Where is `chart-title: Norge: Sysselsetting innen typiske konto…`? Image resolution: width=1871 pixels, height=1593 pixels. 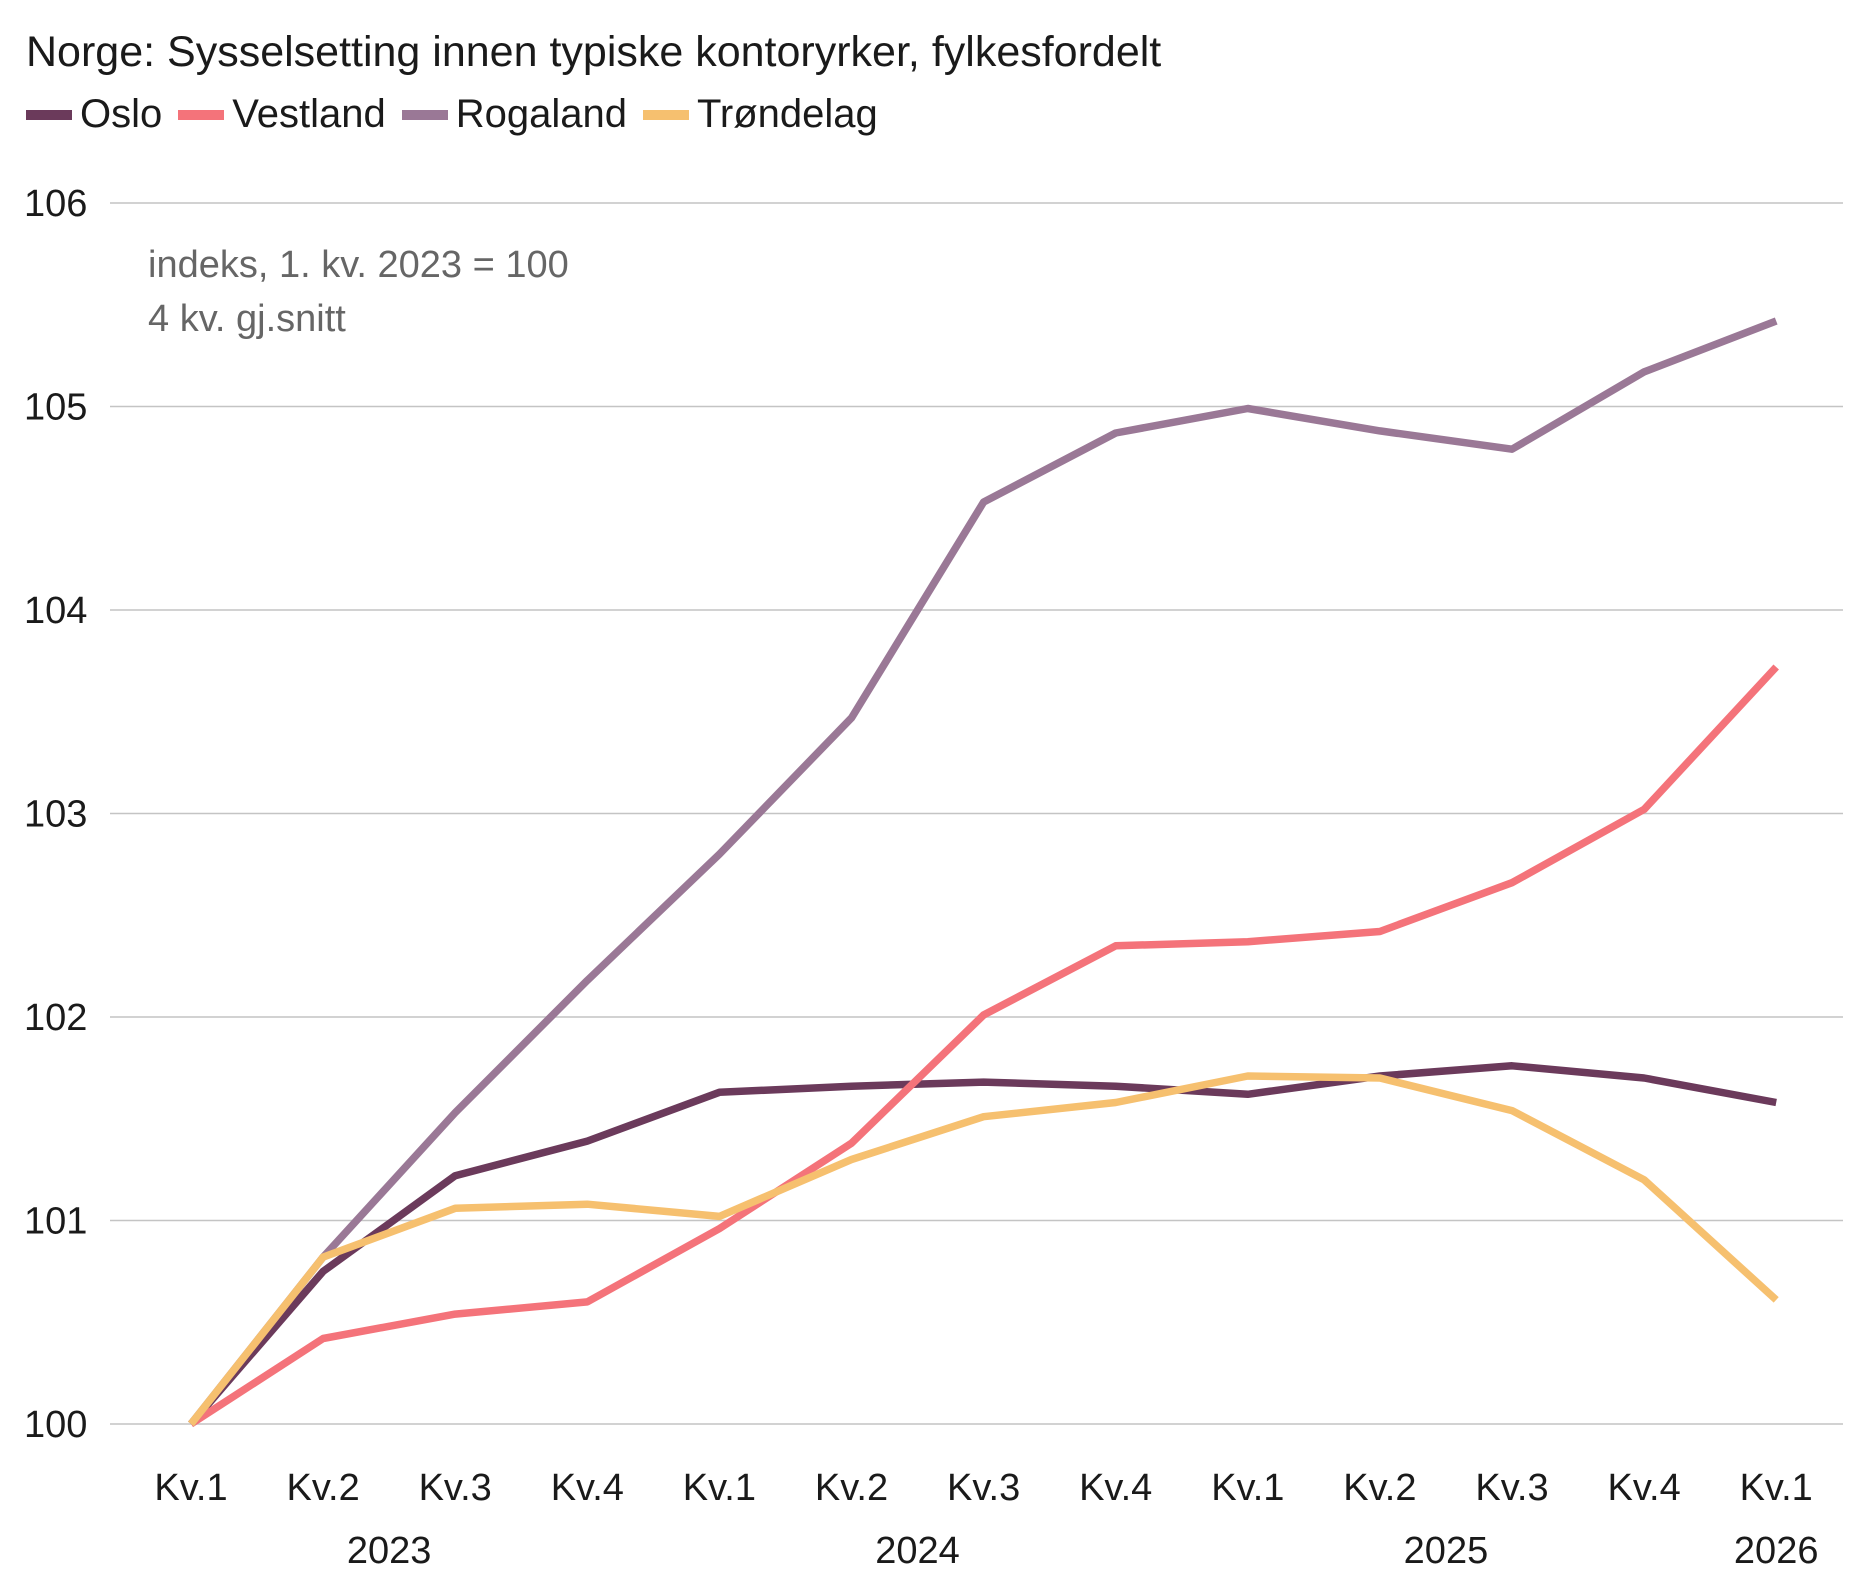 chart-title: Norge: Sysselsetting innen typiske konto… is located at coordinates (594, 52).